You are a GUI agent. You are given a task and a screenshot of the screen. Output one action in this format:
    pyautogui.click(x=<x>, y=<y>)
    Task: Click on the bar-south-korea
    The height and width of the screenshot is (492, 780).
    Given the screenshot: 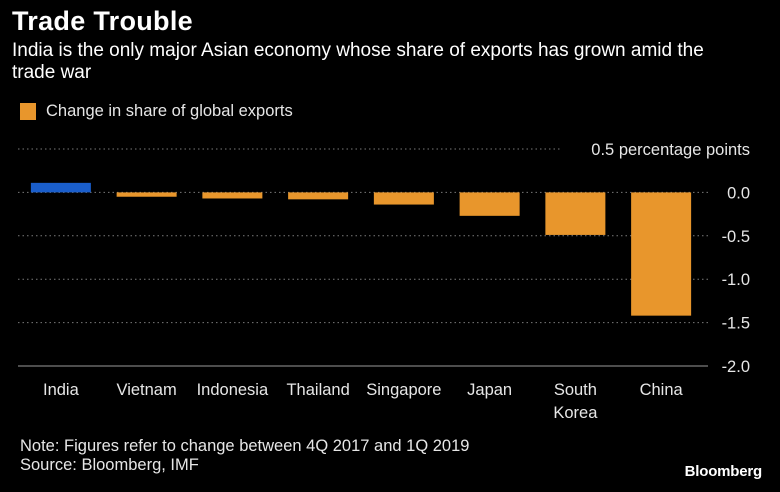 What is the action you would take?
    pyautogui.click(x=575, y=213)
    